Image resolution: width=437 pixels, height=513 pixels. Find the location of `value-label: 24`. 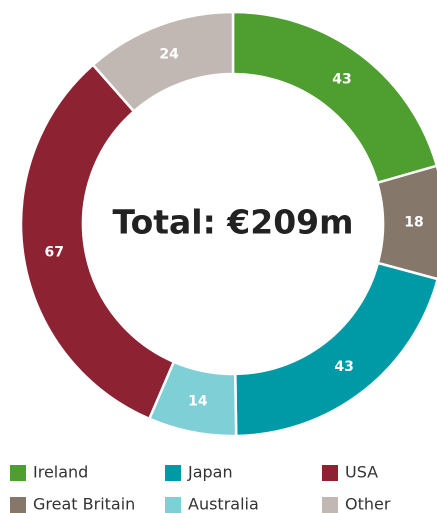

value-label: 24 is located at coordinates (169, 55).